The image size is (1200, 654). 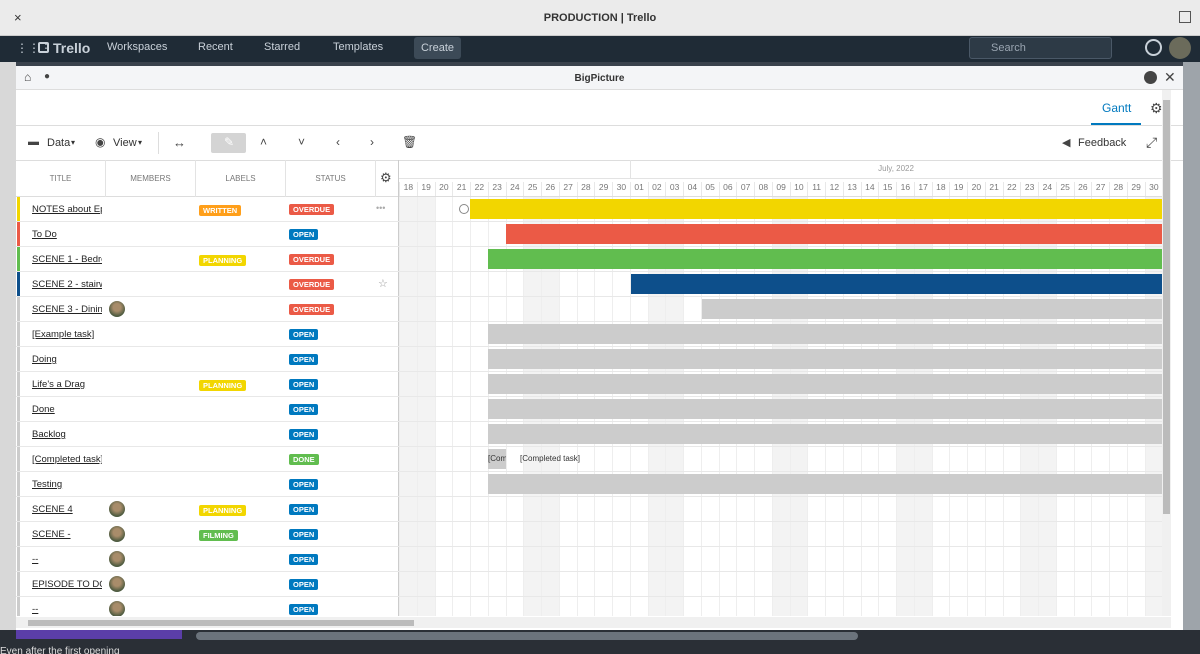 What do you see at coordinates (59, 143) in the screenshot?
I see `data-menu: Data` at bounding box center [59, 143].